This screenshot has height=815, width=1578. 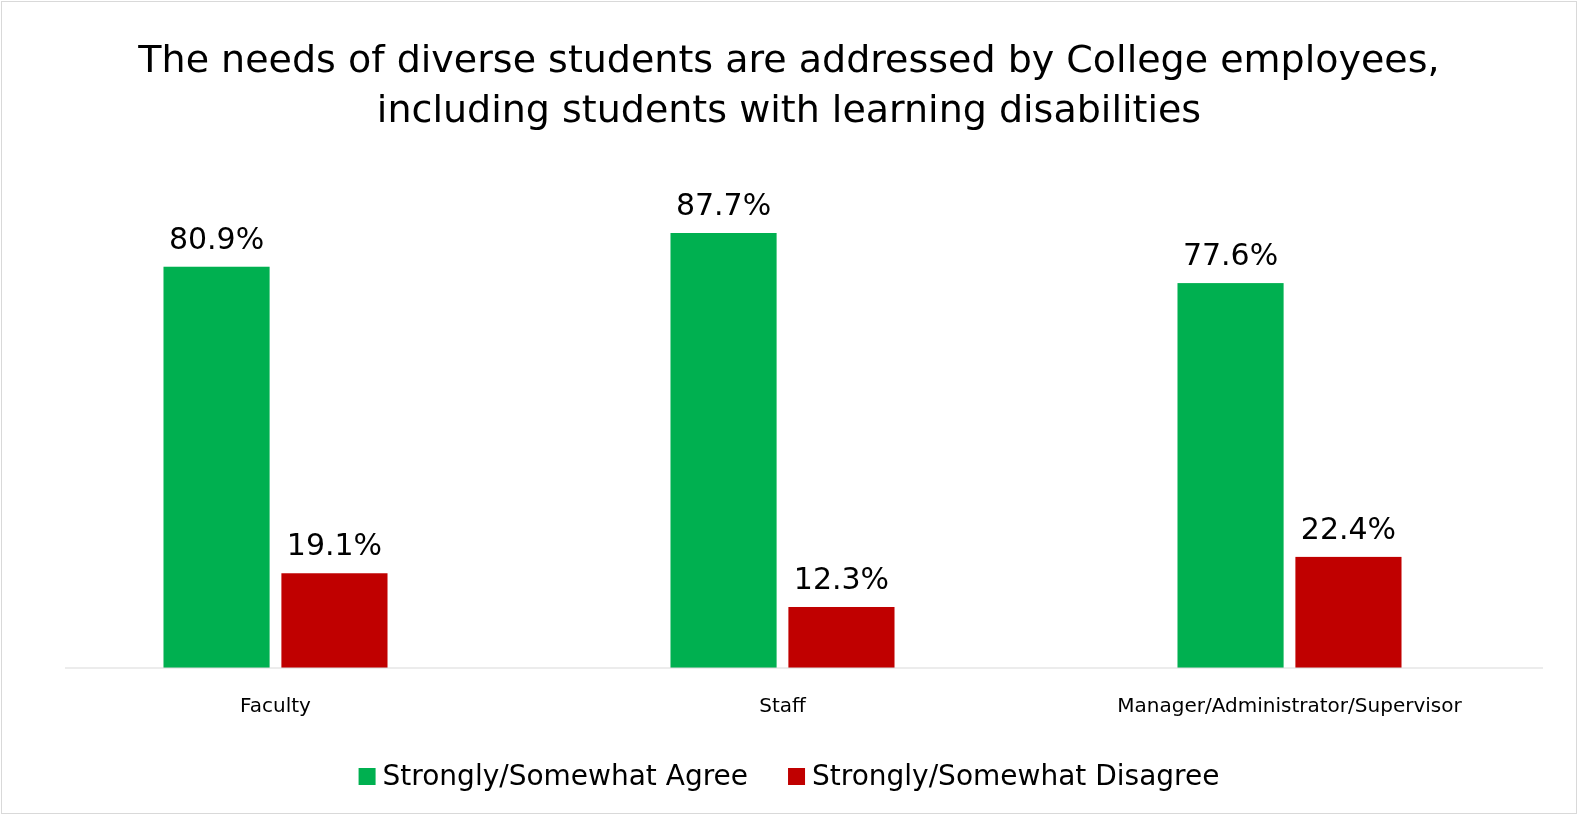 I want to click on legend-label: Strongly/Somewhat Agree, so click(x=565, y=775).